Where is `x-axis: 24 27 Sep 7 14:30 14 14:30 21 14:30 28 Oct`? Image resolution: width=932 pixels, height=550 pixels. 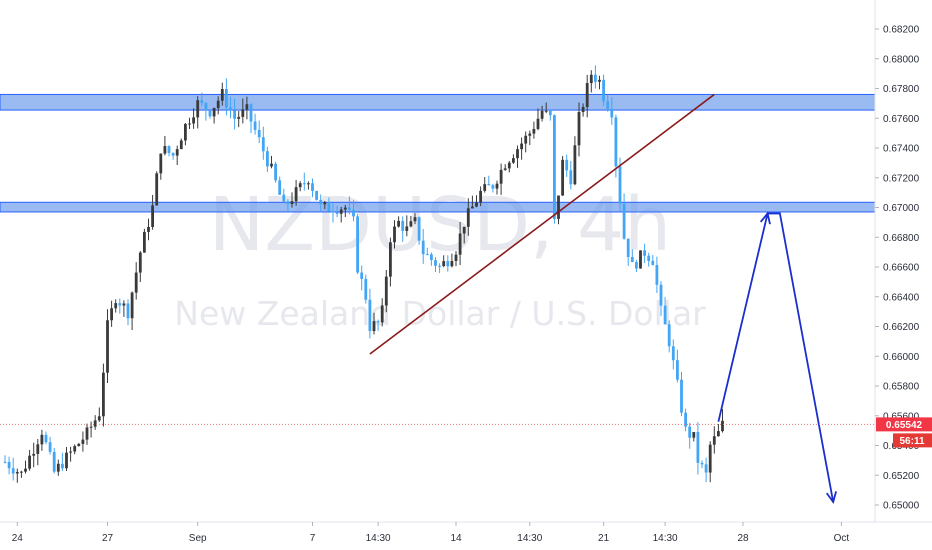 x-axis: 24 27 Sep 7 14:30 14 14:30 21 14:30 28 Oct is located at coordinates (466, 535).